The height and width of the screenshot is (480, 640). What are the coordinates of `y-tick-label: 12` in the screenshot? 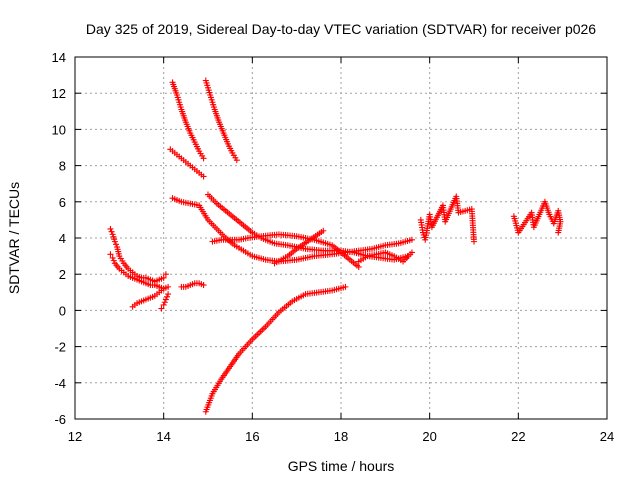 It's located at (59, 93).